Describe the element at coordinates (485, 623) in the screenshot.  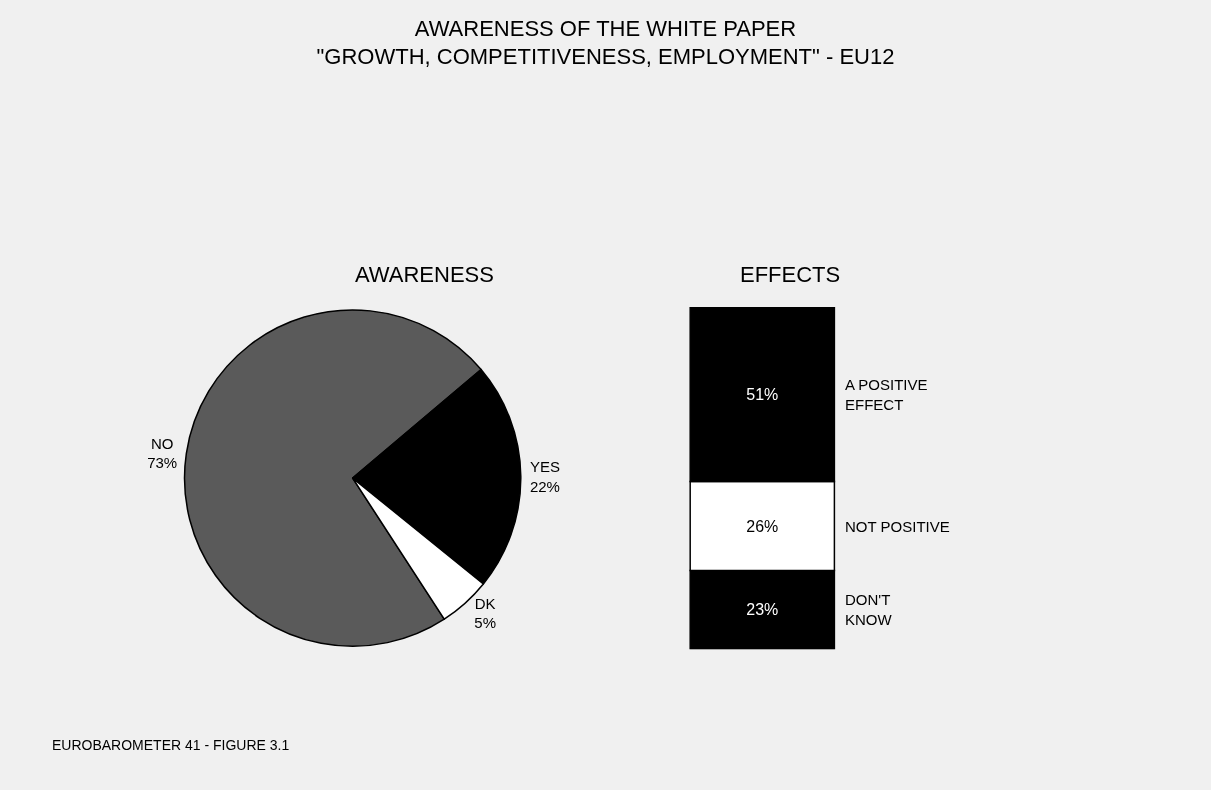
I see `data-label: 5%` at that location.